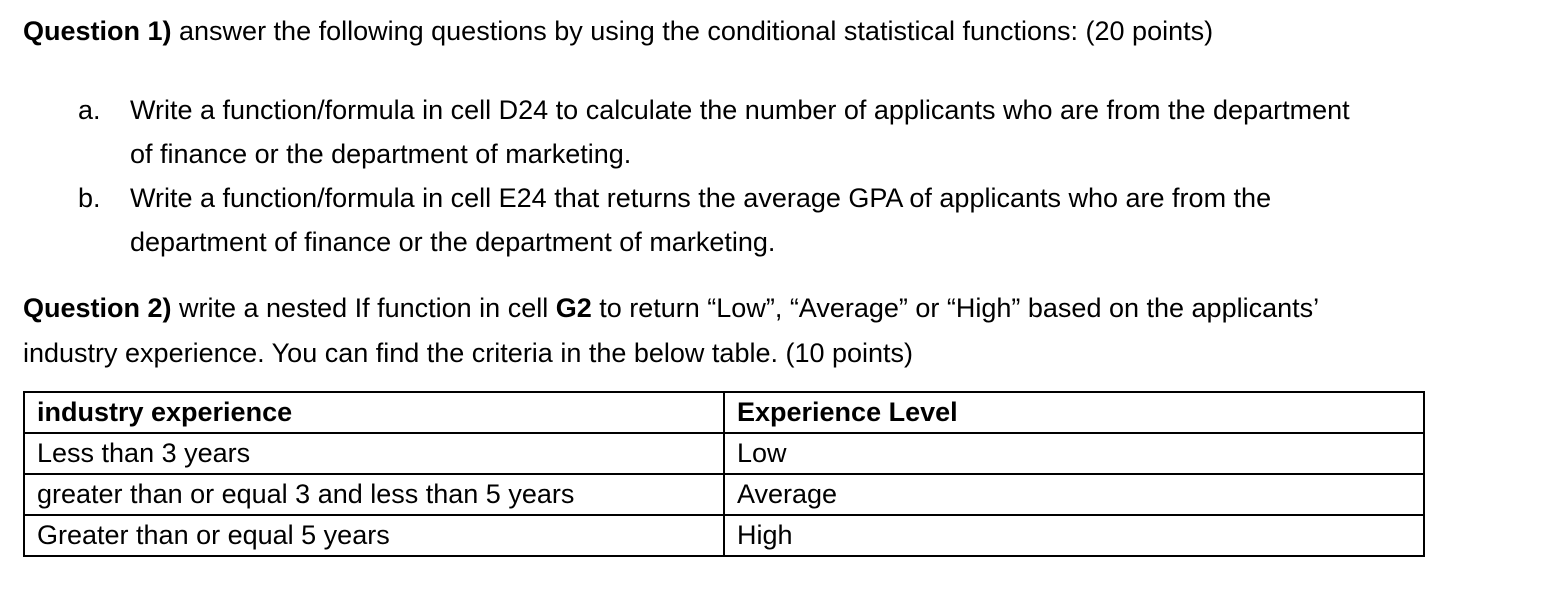 Image resolution: width=1546 pixels, height=600 pixels. Describe the element at coordinates (363, 308) in the screenshot. I see `question2-text-before-cell: write a nested If function in cell` at that location.